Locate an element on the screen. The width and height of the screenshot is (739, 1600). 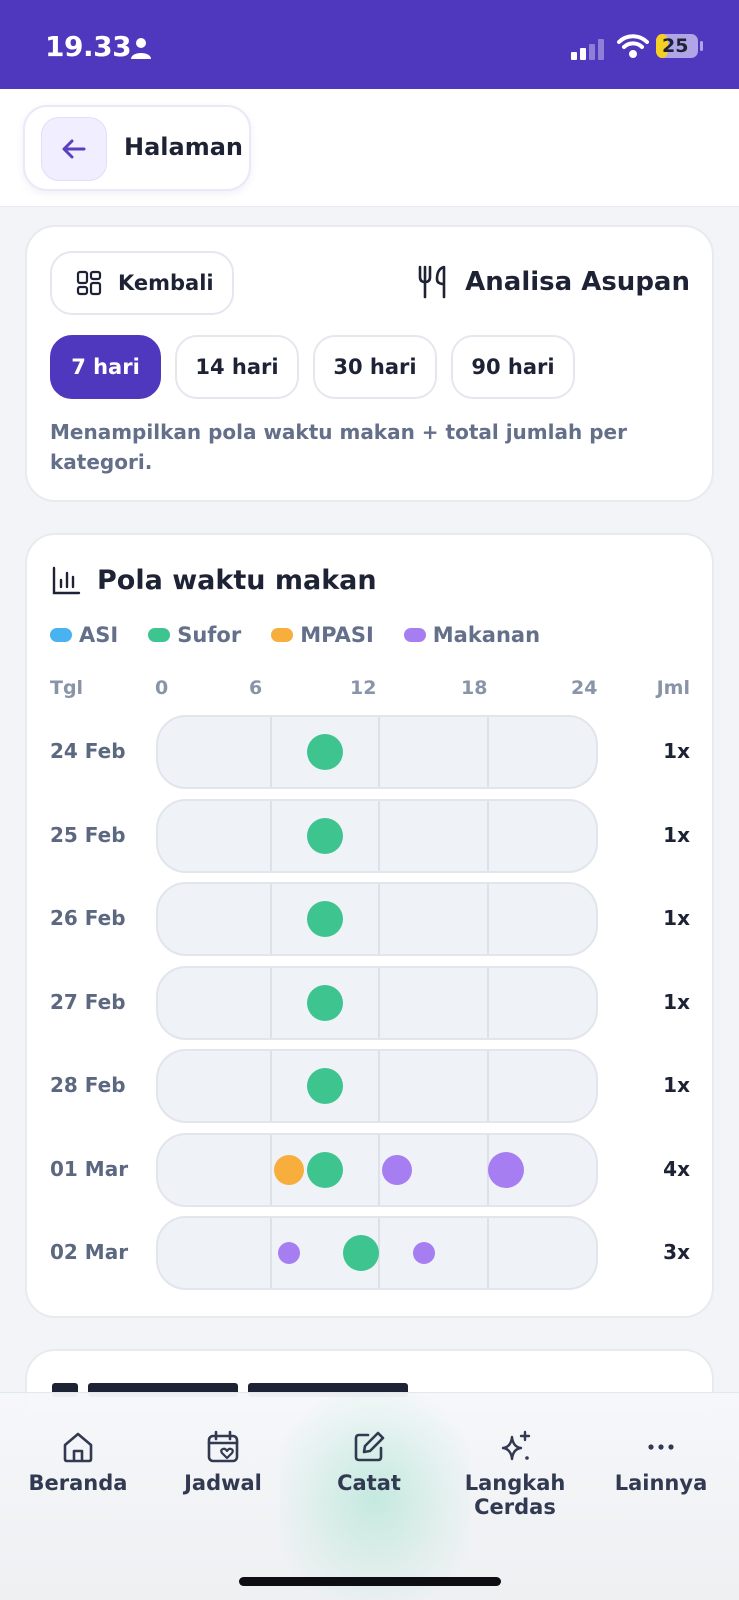
nav-langkah-cerdas: Langkah Cerdas is located at coordinates (515, 1474).